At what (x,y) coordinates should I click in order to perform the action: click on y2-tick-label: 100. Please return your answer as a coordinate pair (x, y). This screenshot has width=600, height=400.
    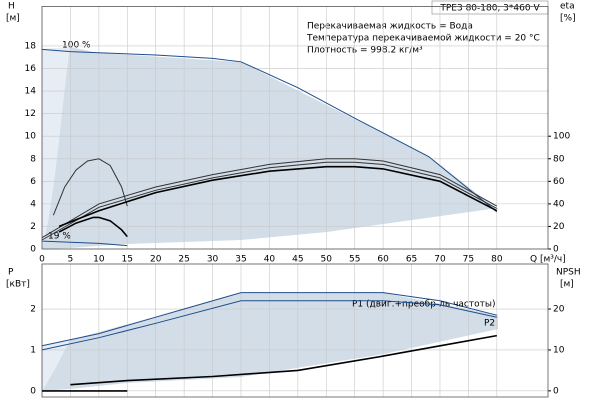
    Looking at the image, I should click on (561, 137).